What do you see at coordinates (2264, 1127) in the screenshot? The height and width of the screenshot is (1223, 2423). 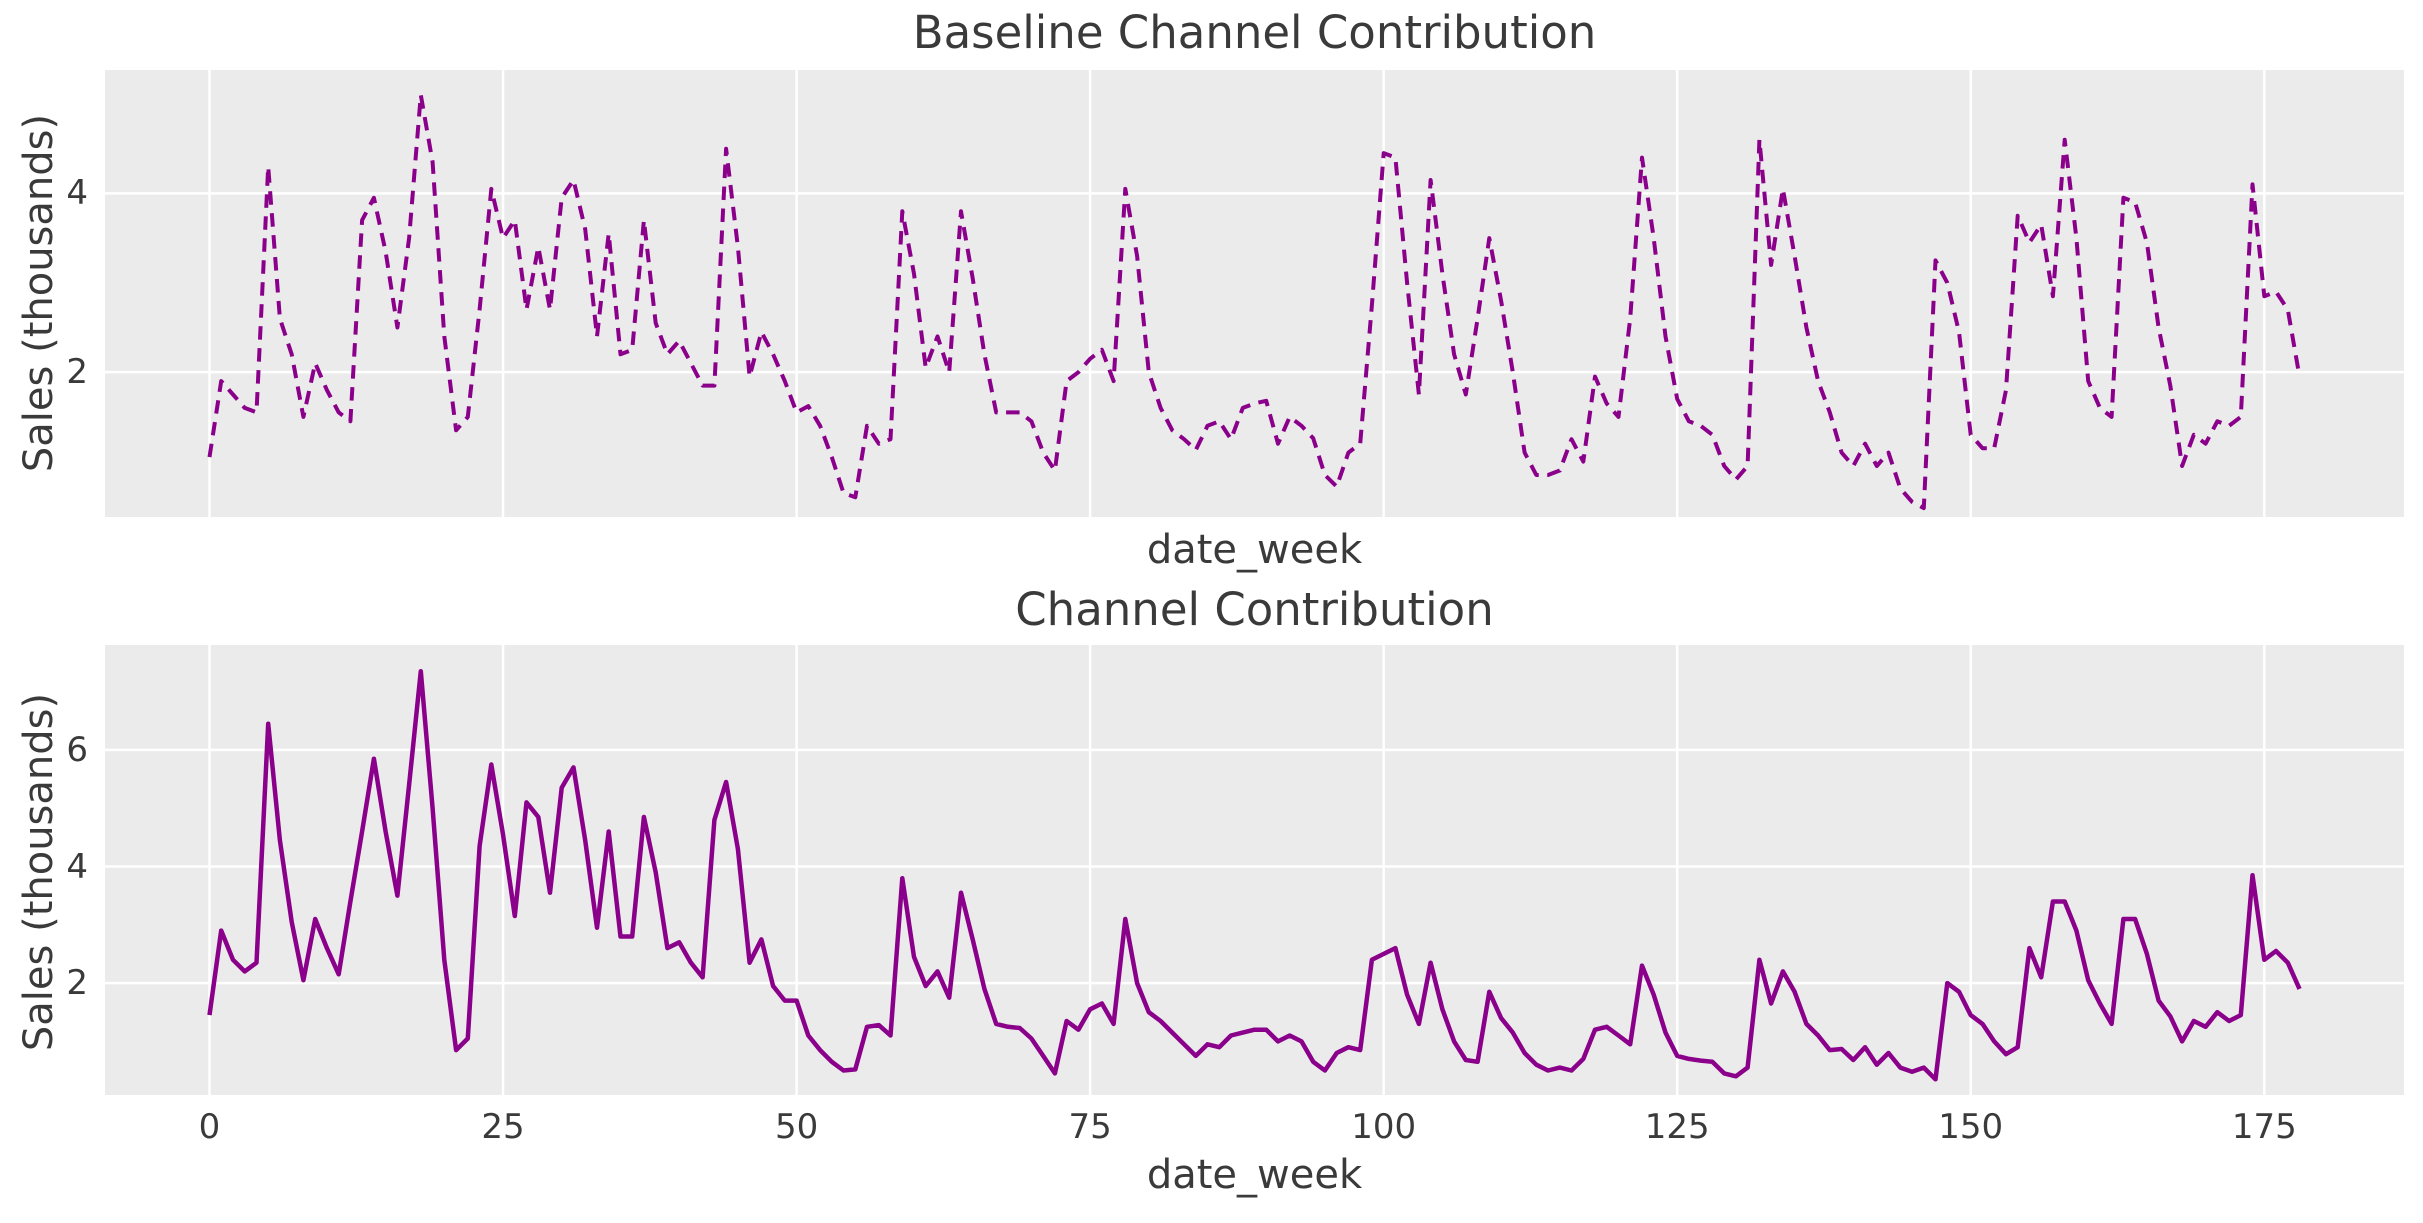 I see `channel-x-tick-label: 175` at bounding box center [2264, 1127].